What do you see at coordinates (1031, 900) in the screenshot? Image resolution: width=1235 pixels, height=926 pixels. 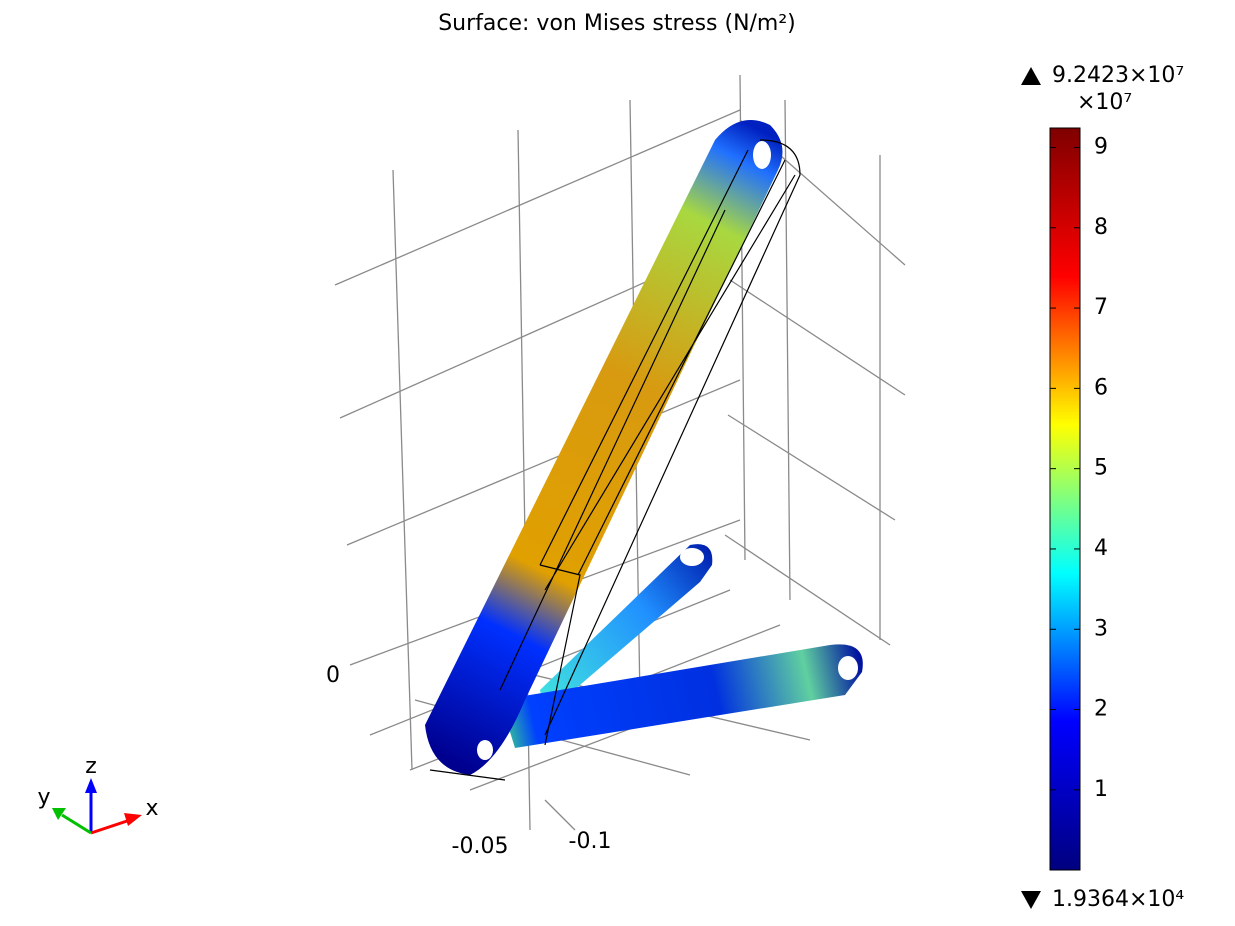 I see `min-marker` at bounding box center [1031, 900].